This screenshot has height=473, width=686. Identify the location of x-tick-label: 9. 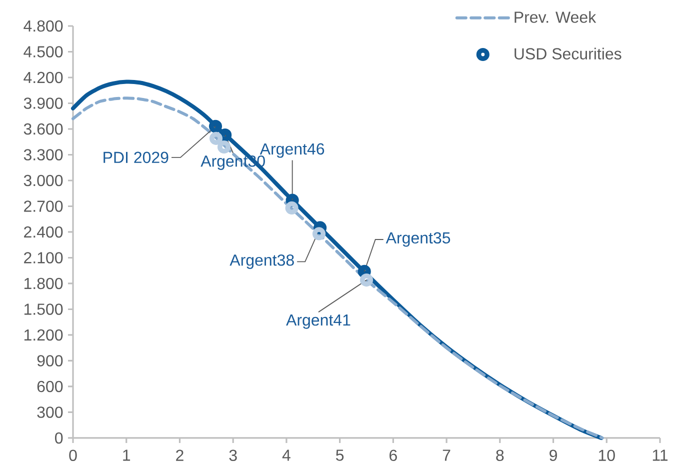
(553, 456).